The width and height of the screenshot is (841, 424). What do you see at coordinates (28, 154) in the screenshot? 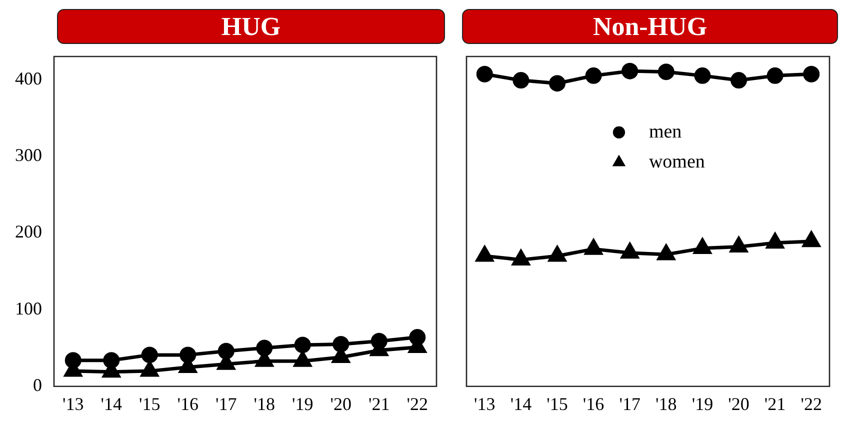
I see `y-tick-label: 300` at bounding box center [28, 154].